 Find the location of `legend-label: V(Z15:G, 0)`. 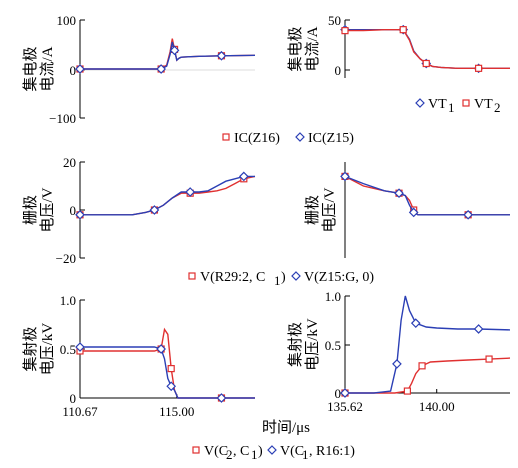

legend-label: V(Z15:G, 0) is located at coordinates (339, 277).